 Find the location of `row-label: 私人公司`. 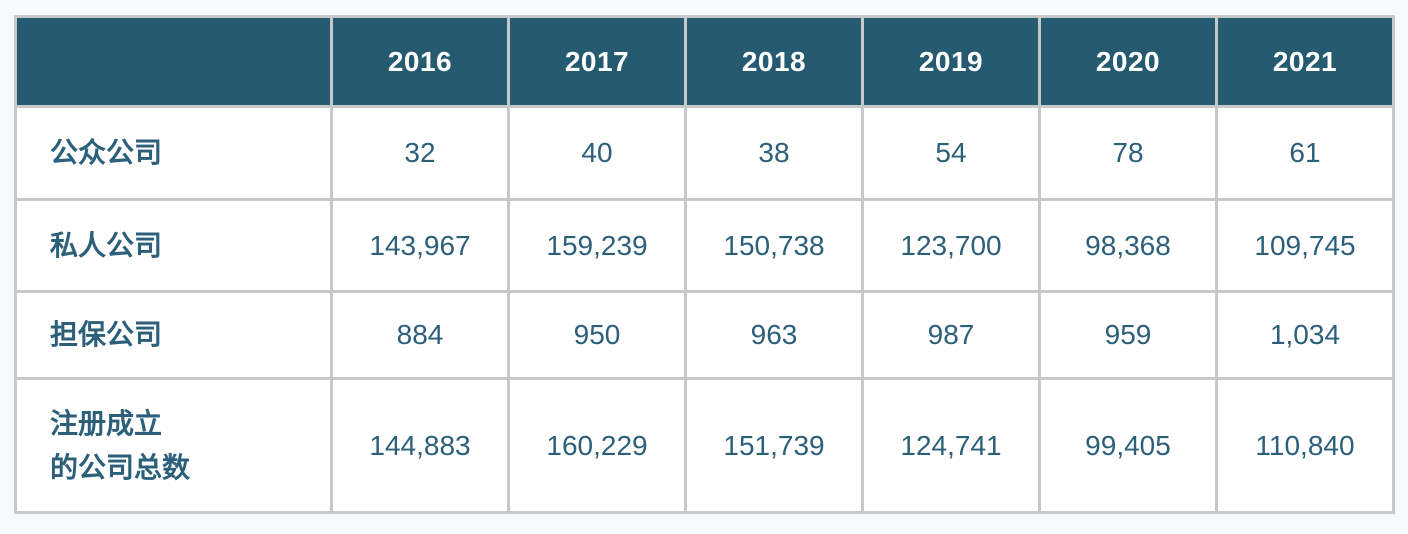

row-label: 私人公司 is located at coordinates (173, 245).